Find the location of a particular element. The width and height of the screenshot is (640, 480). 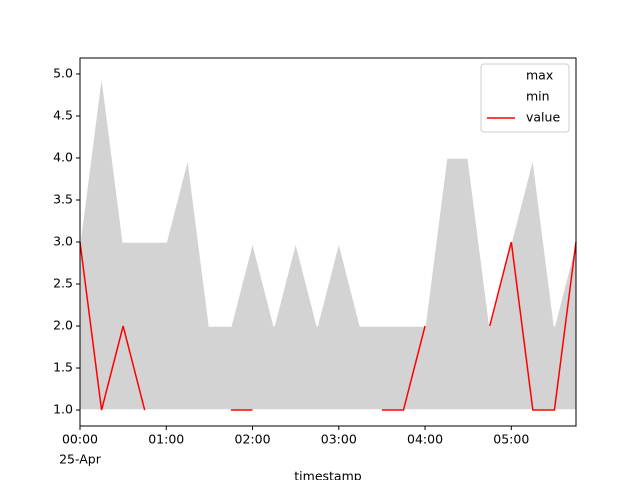

x-date-label: 25-Apr is located at coordinates (80, 459).